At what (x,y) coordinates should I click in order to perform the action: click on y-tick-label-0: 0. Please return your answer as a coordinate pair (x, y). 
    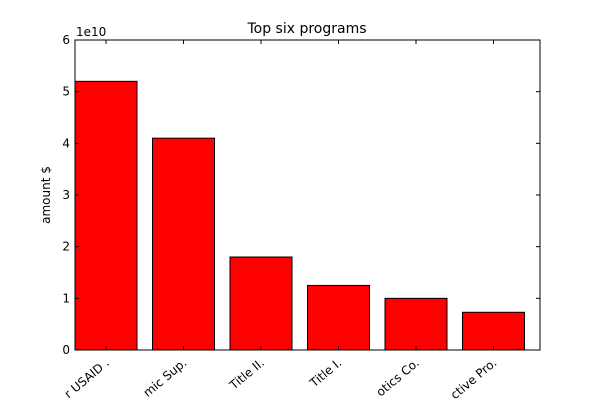
    Looking at the image, I should click on (66, 350).